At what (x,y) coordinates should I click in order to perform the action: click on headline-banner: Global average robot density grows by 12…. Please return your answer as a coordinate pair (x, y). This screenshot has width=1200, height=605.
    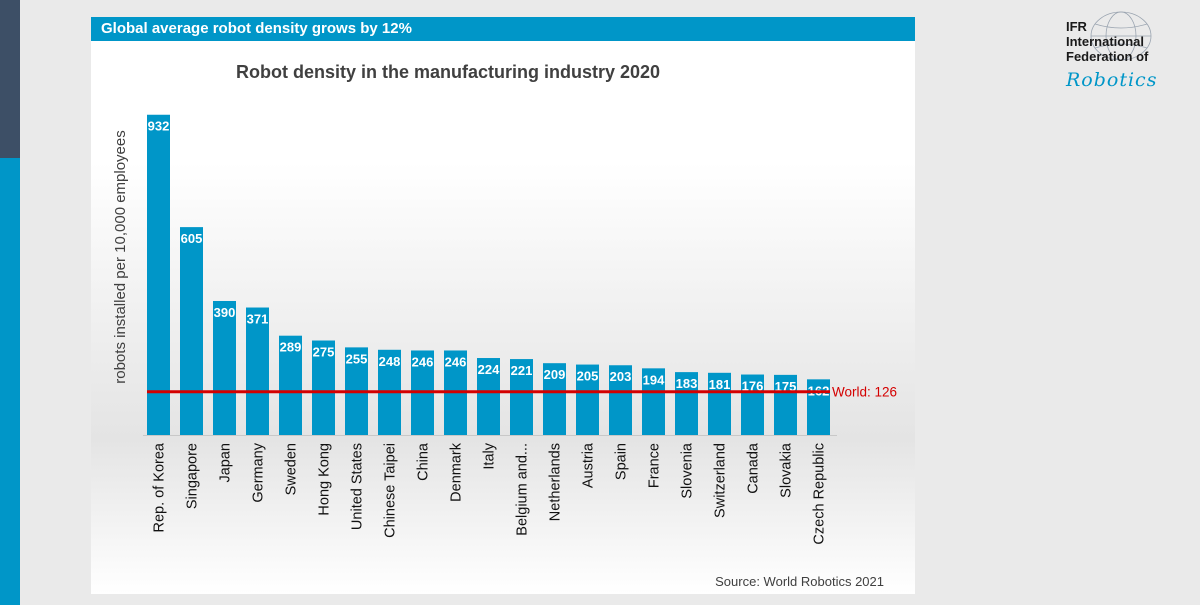
    Looking at the image, I should click on (503, 29).